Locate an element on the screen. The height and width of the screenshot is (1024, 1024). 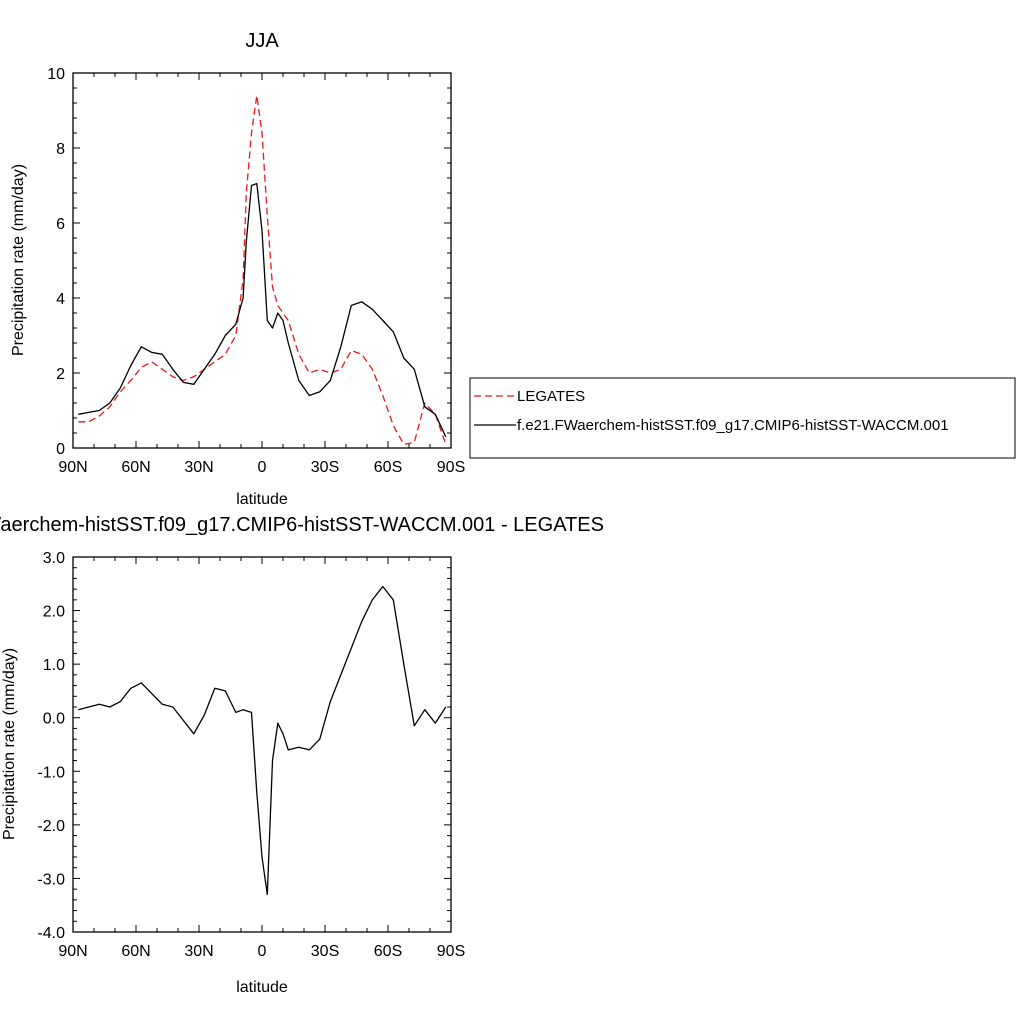
legend-legates-label: LEGATES is located at coordinates (551, 396).